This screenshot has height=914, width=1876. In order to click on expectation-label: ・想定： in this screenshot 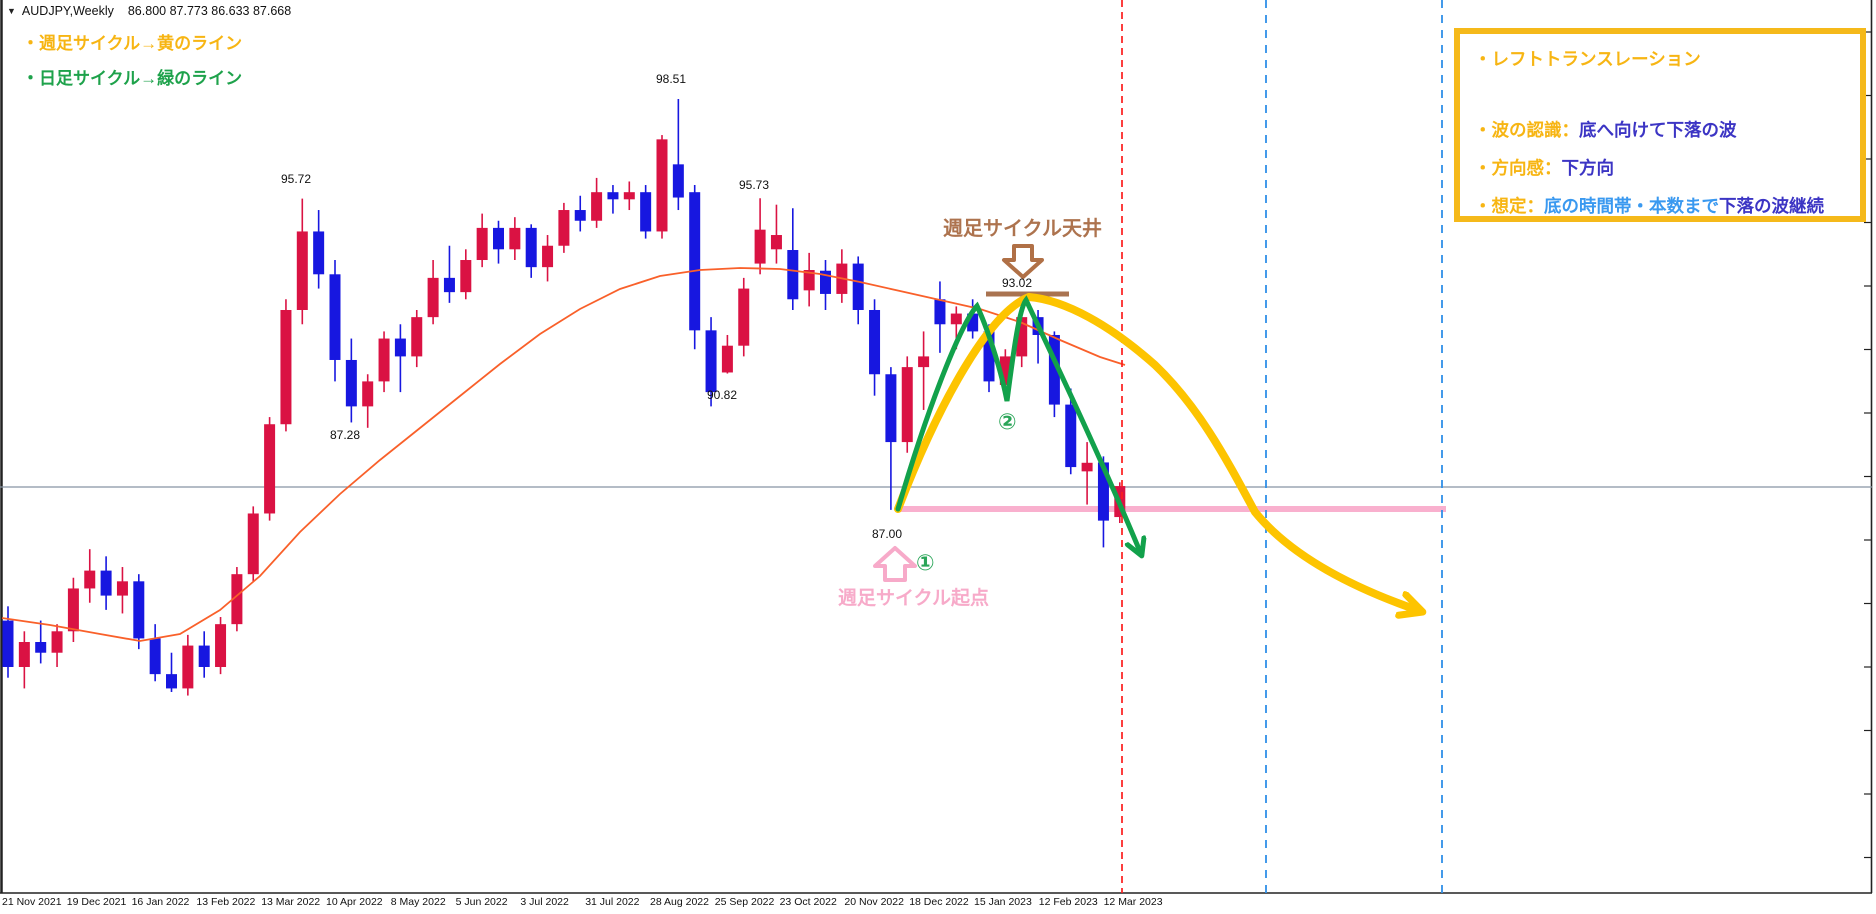, I will do `click(1509, 206)`.